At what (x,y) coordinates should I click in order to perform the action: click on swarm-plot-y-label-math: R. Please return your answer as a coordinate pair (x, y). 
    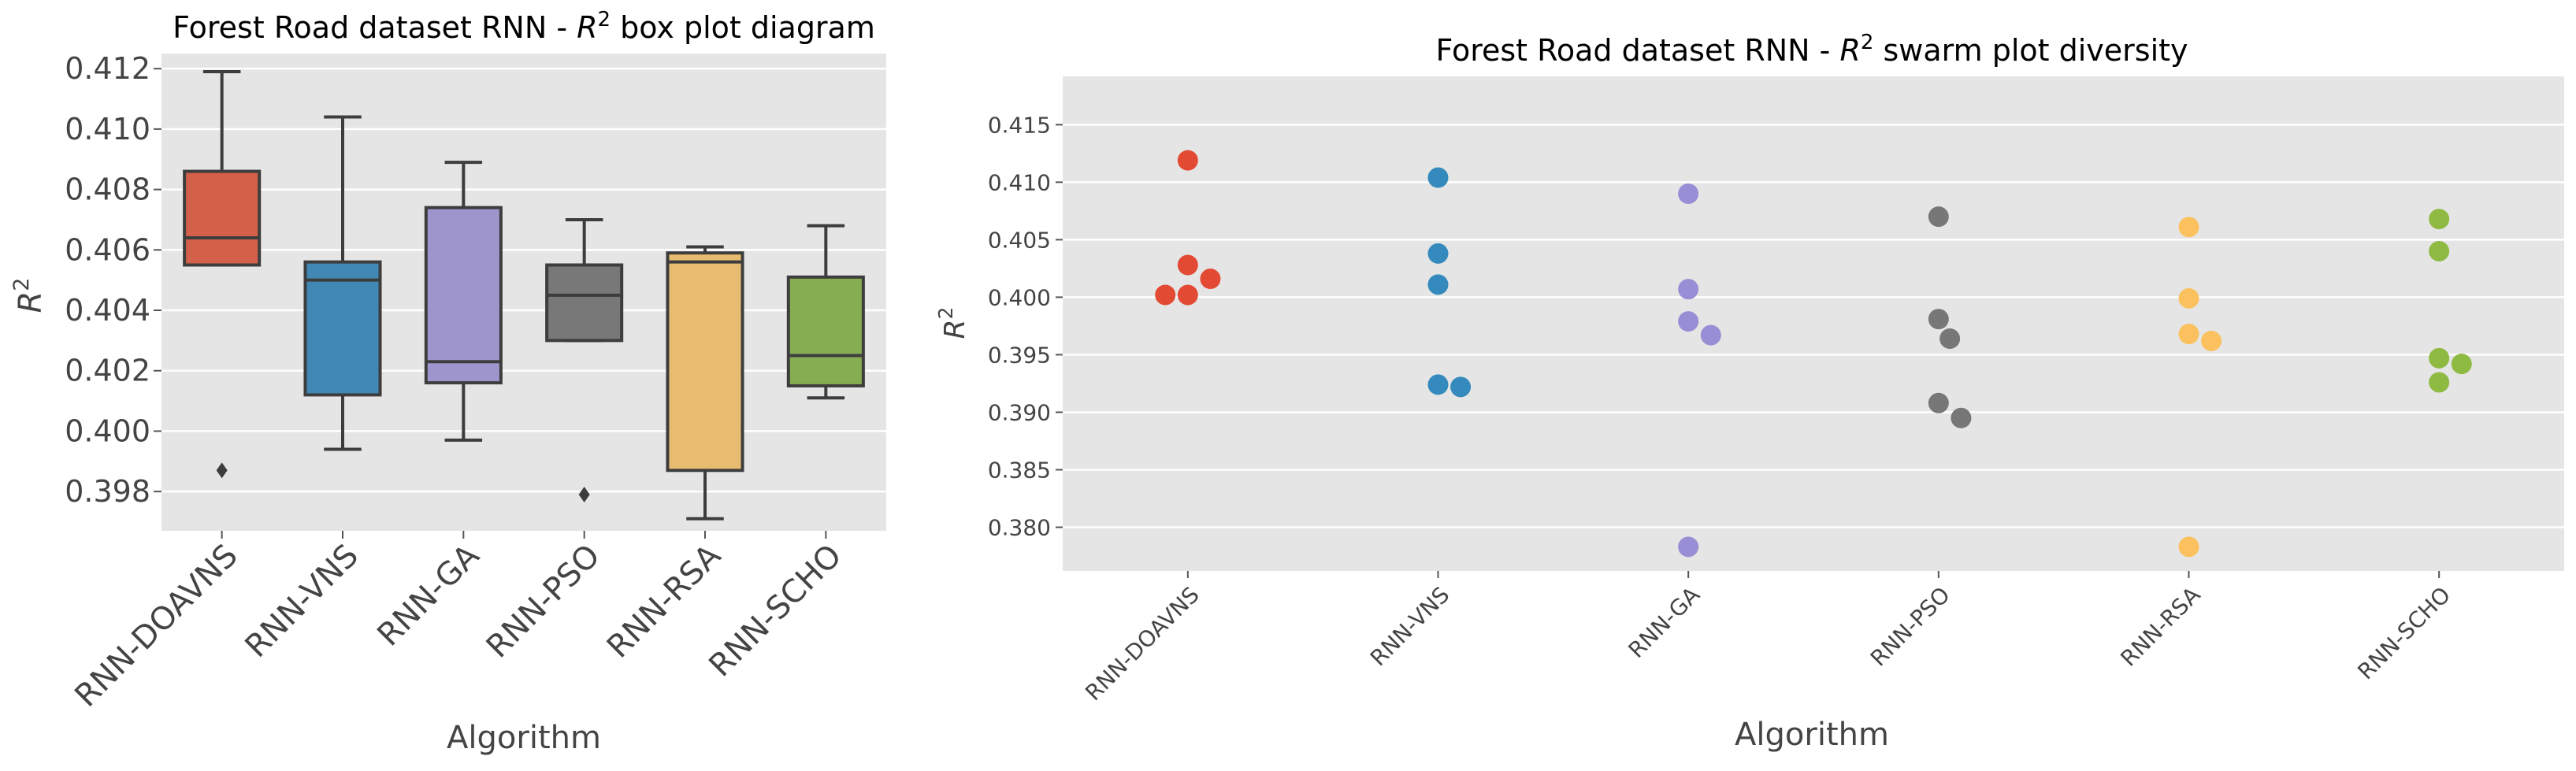
    Looking at the image, I should click on (955, 329).